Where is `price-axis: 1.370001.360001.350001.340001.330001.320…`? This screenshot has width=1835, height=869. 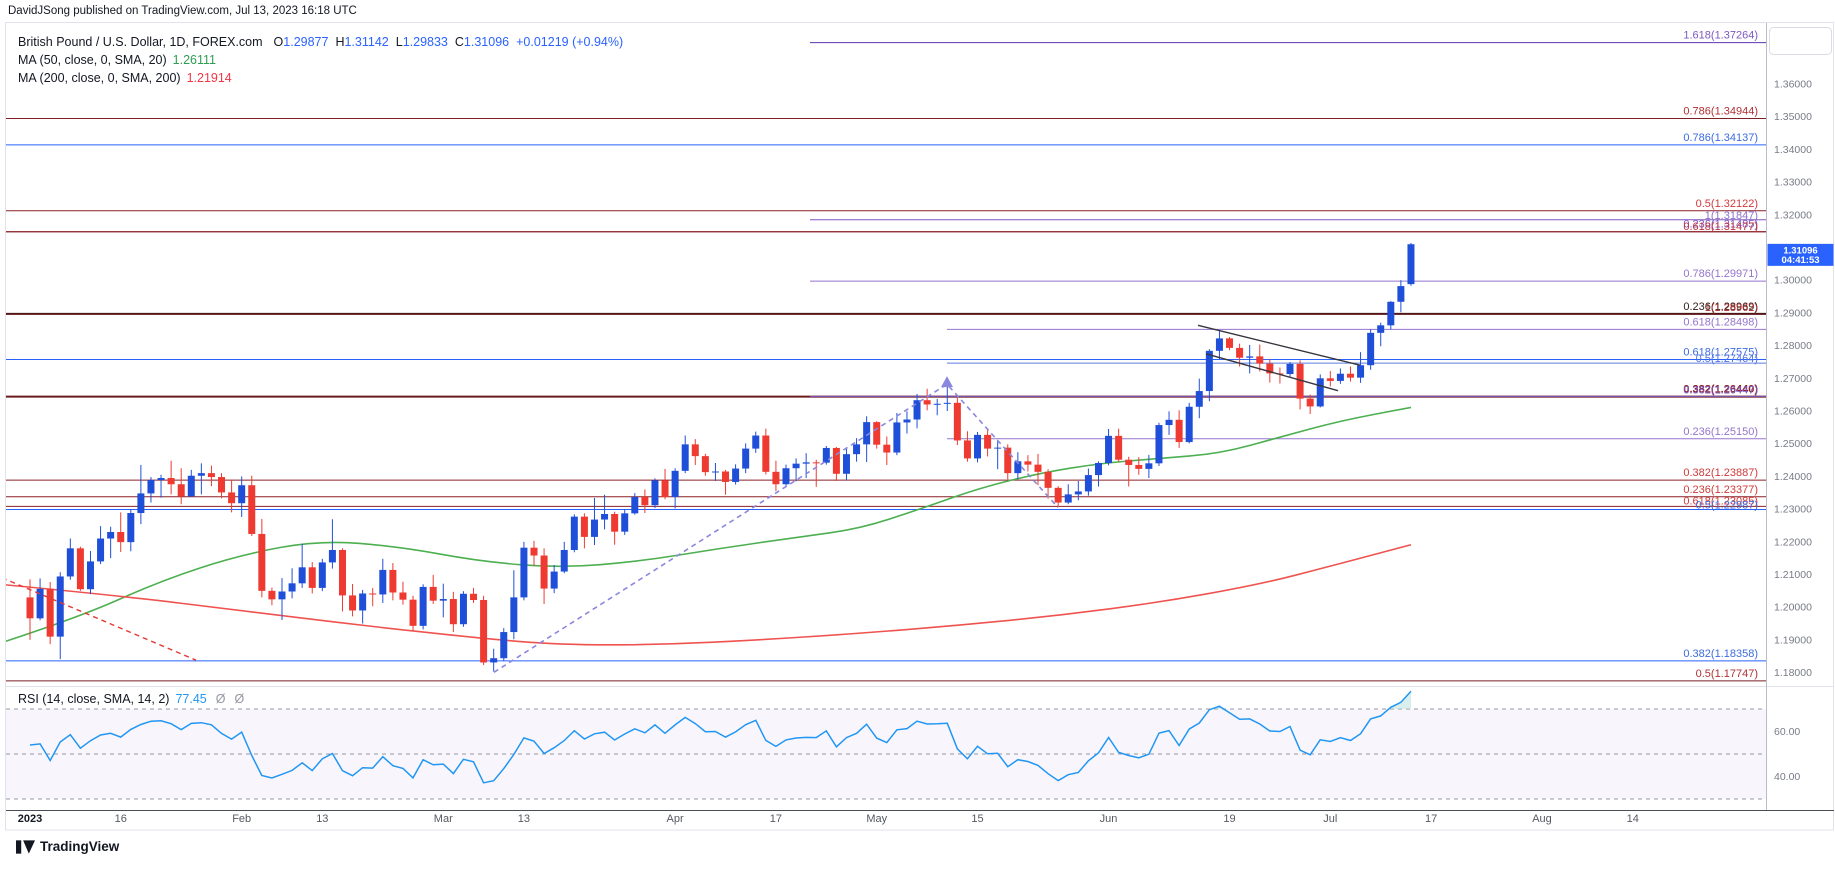 price-axis: 1.370001.360001.350001.340001.330001.320… is located at coordinates (1800, 405).